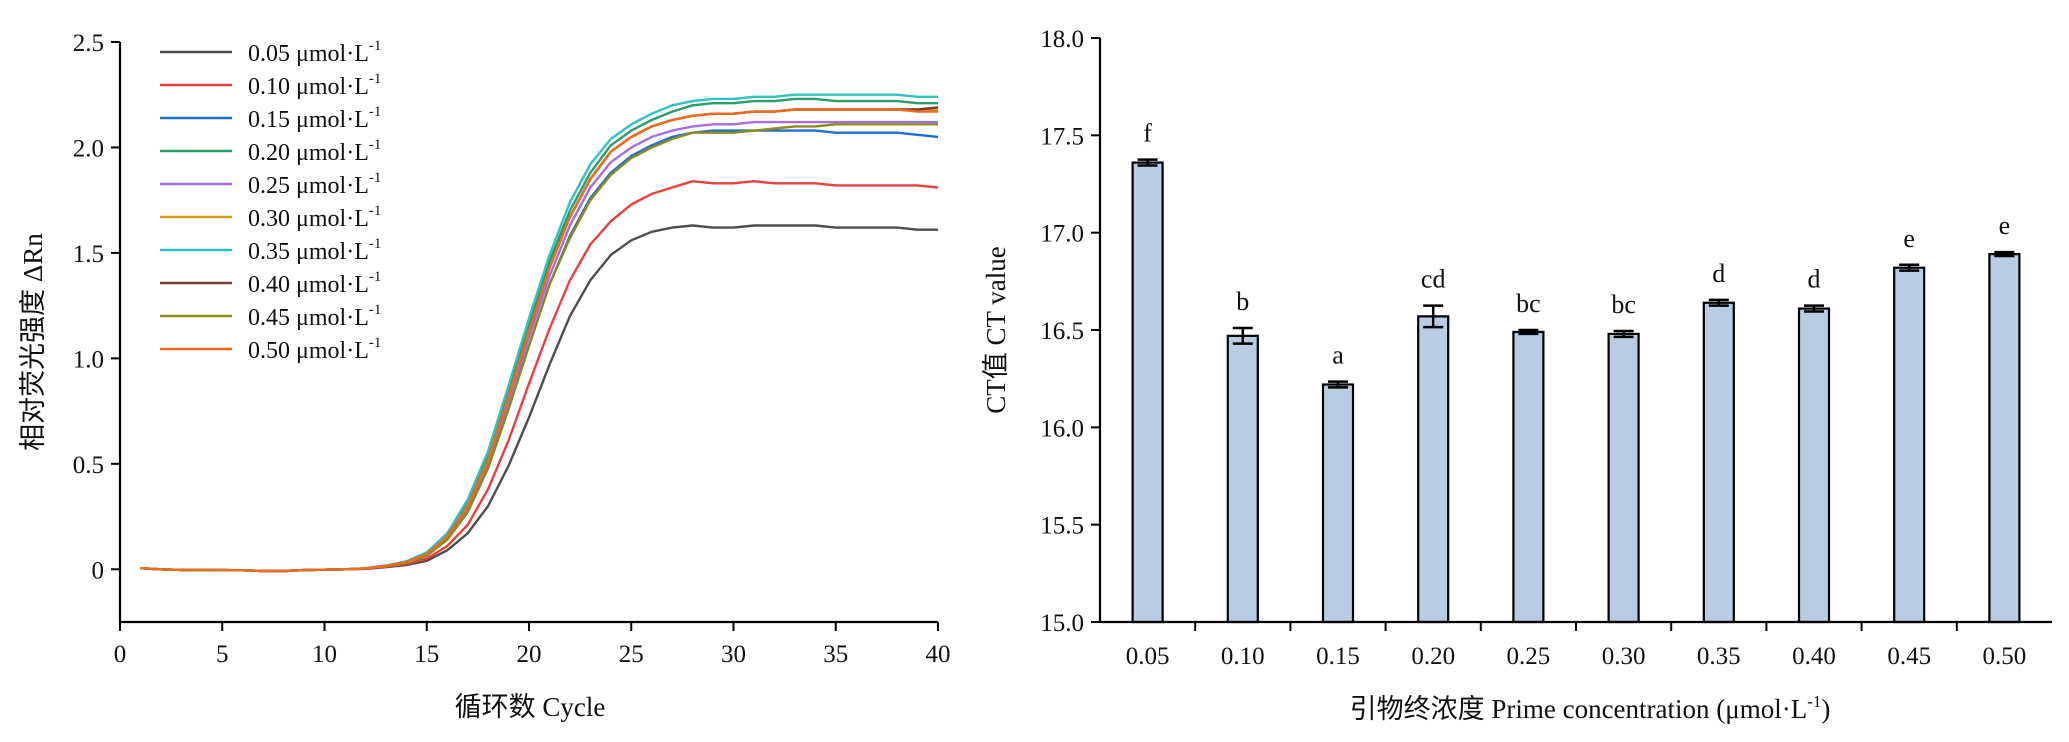 The width and height of the screenshot is (2069, 742). Describe the element at coordinates (996, 330) in the screenshot. I see `y-axis-label: CT值 CT value` at that location.